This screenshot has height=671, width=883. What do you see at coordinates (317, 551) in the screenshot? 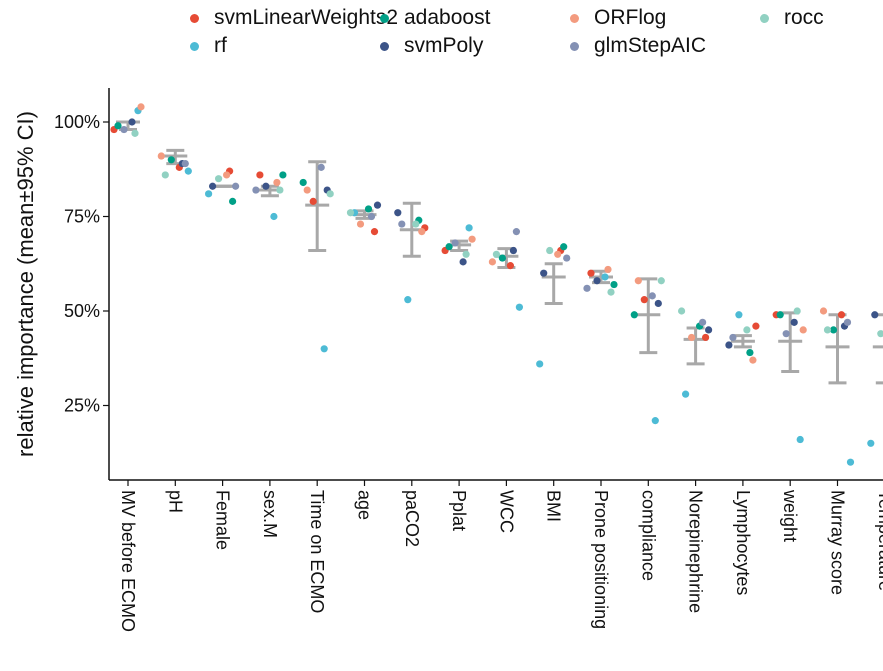
I see `x-tick-label: Time on ECMO` at bounding box center [317, 551].